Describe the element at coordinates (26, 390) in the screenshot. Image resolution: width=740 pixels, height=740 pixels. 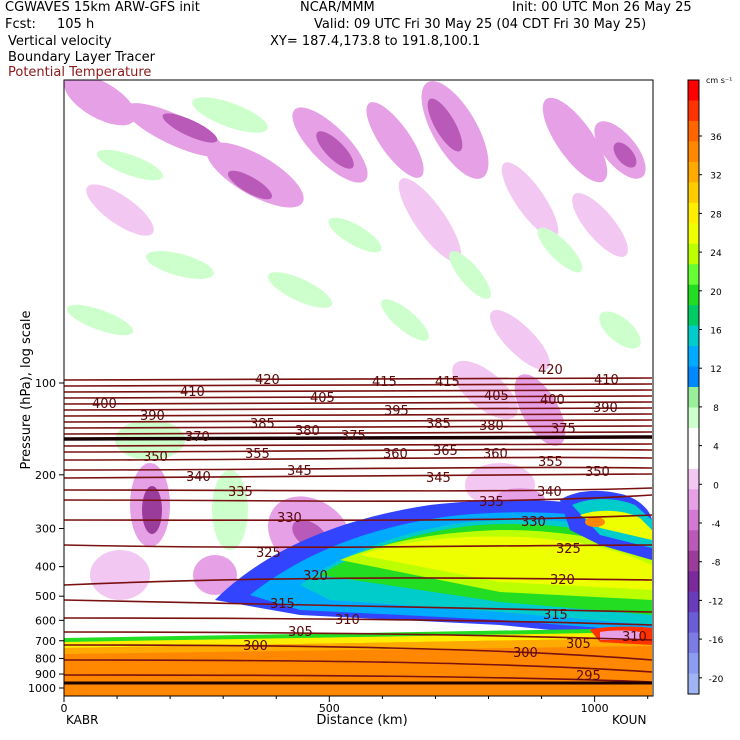
I see `y-axis-label: Pressure (hPa), log scale` at that location.